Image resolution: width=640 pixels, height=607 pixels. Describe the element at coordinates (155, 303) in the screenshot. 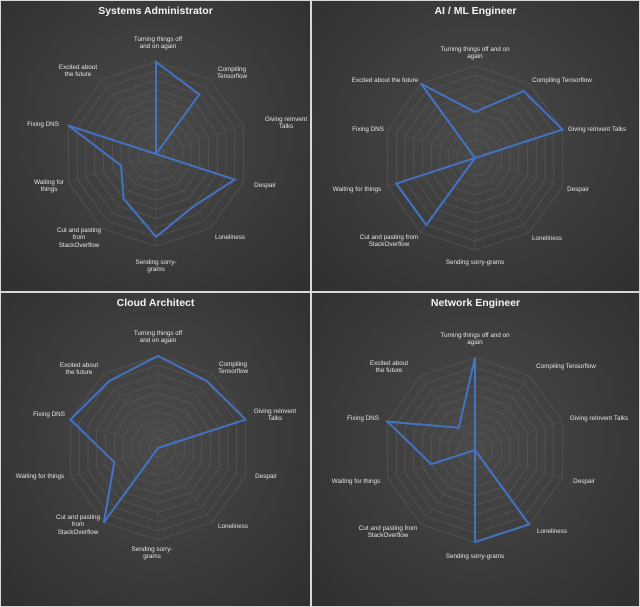

I see `chart-title: Cloud Architect` at that location.